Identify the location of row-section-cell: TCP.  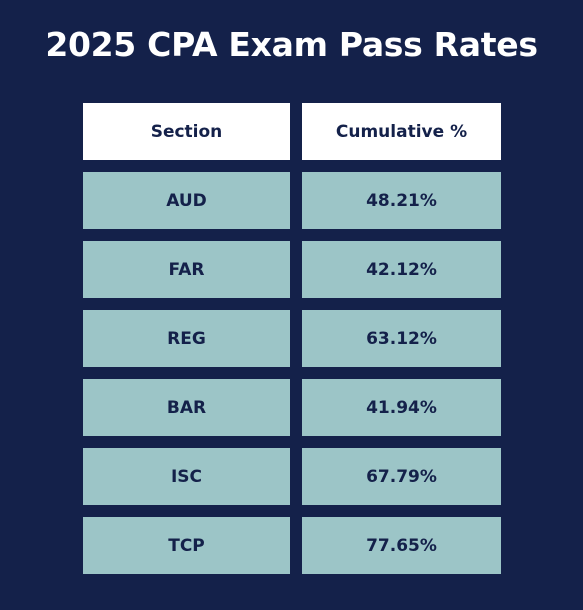
(186, 545).